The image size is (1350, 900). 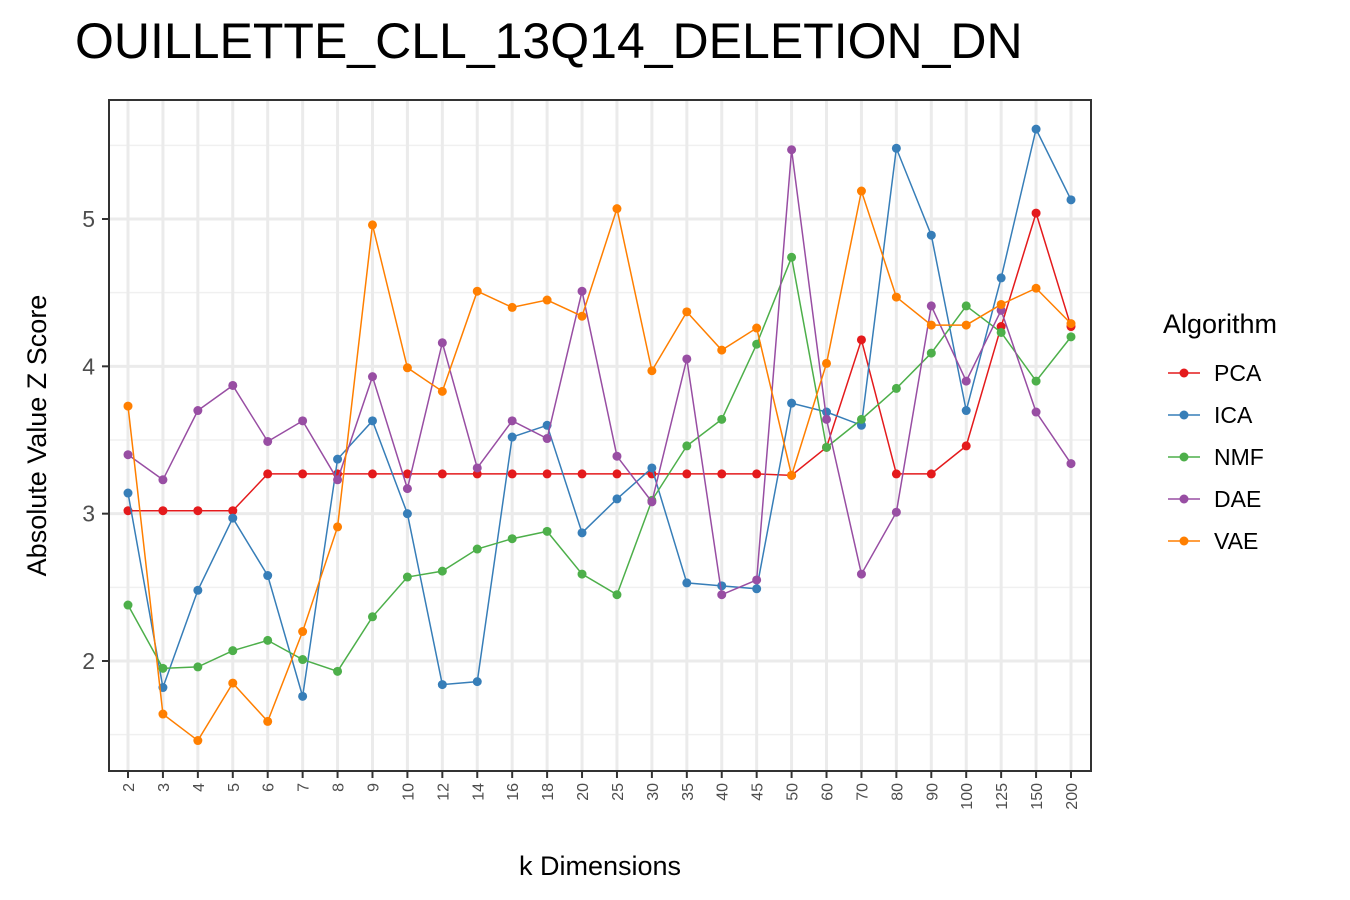 I want to click on legend-label: ICA, so click(x=1233, y=415).